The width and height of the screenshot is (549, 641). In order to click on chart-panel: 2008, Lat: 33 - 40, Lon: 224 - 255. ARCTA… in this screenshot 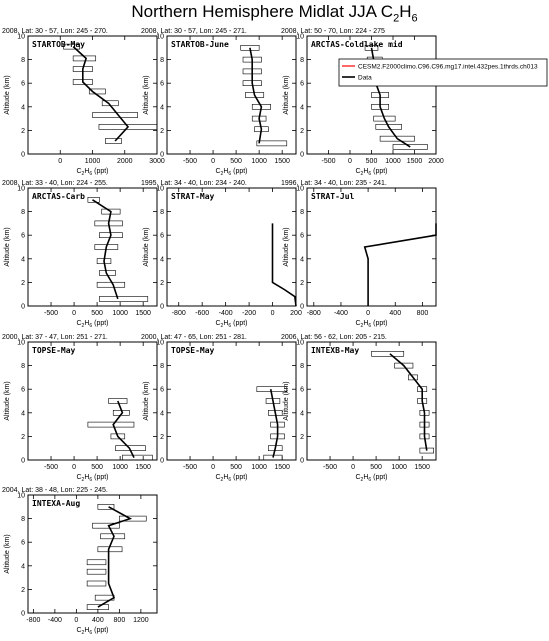, I will do `click(80, 254)`.